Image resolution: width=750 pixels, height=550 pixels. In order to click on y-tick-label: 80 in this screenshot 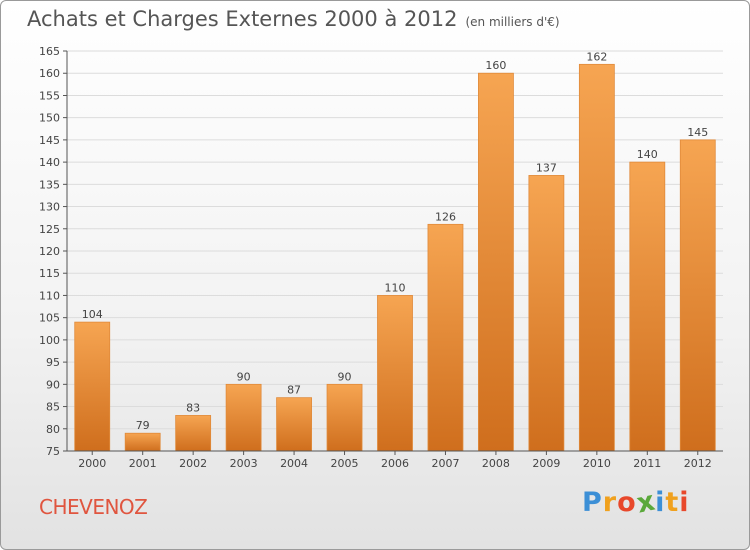, I will do `click(53, 429)`.